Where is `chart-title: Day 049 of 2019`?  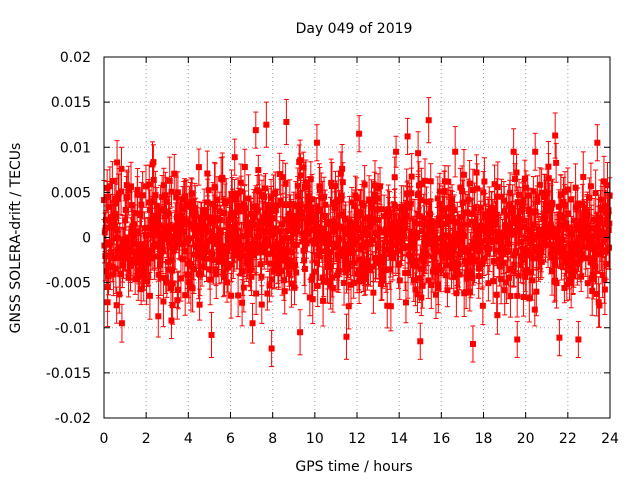
chart-title: Day 049 of 2019 is located at coordinates (354, 29).